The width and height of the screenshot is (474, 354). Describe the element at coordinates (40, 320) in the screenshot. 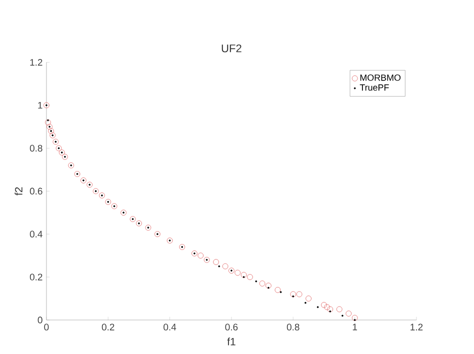

I see `y-tick-label: 0` at that location.